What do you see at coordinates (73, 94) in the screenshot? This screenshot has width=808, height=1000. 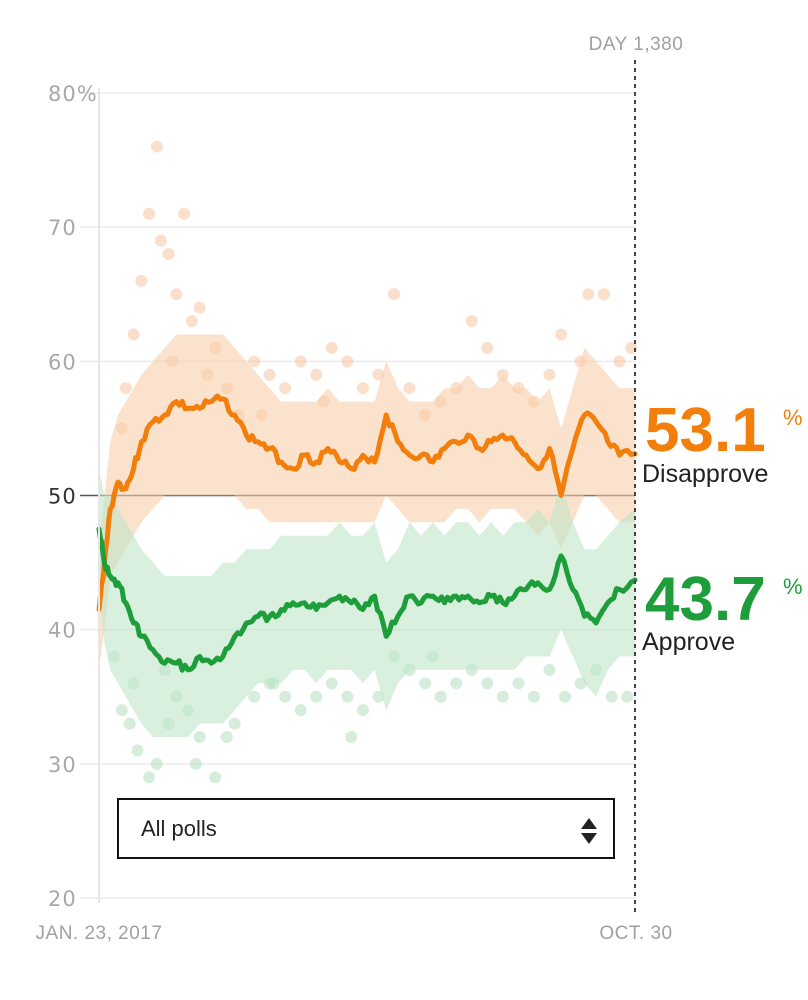 I see `y-tick-label: 80%` at bounding box center [73, 94].